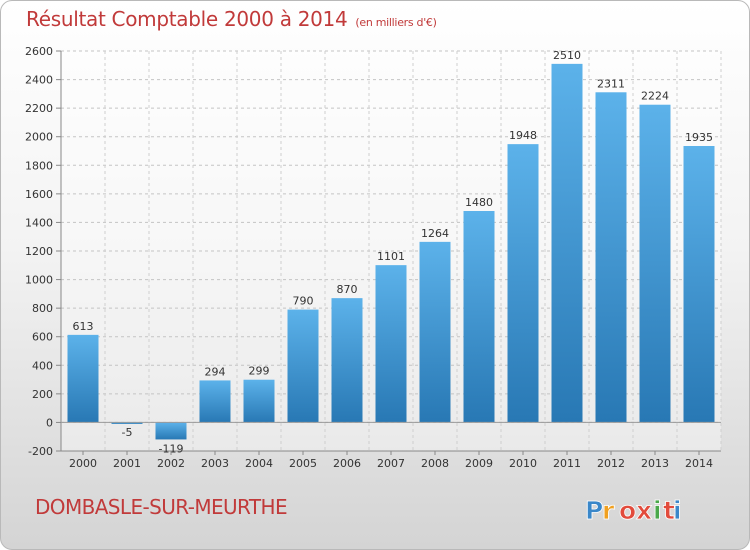 The image size is (750, 550). What do you see at coordinates (391, 256) in the screenshot?
I see `bar-value-label: 1101` at bounding box center [391, 256].